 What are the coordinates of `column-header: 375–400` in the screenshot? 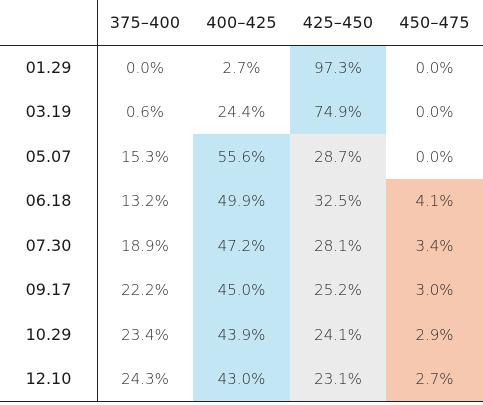 It's located at (145, 22).